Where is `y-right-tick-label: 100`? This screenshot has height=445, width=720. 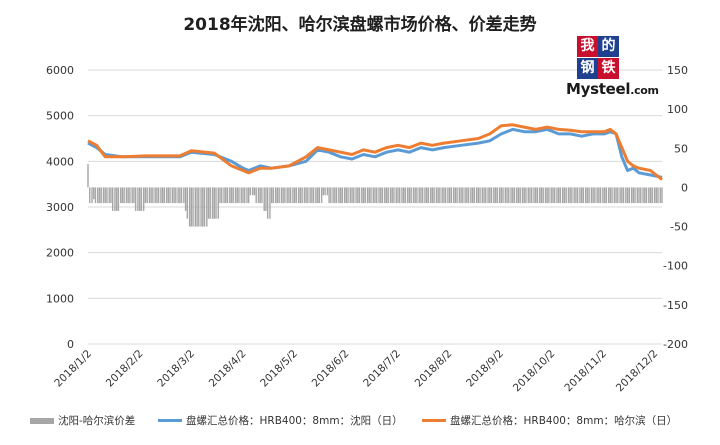 y-right-tick-label: 100 is located at coordinates (677, 109).